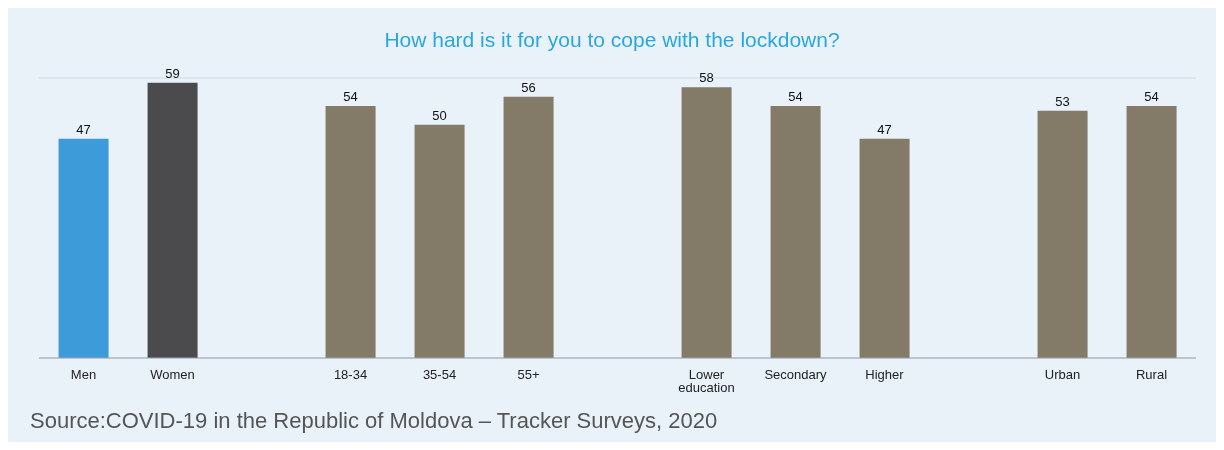 Image resolution: width=1224 pixels, height=450 pixels. I want to click on x-tick-label: 18-34, so click(350, 375).